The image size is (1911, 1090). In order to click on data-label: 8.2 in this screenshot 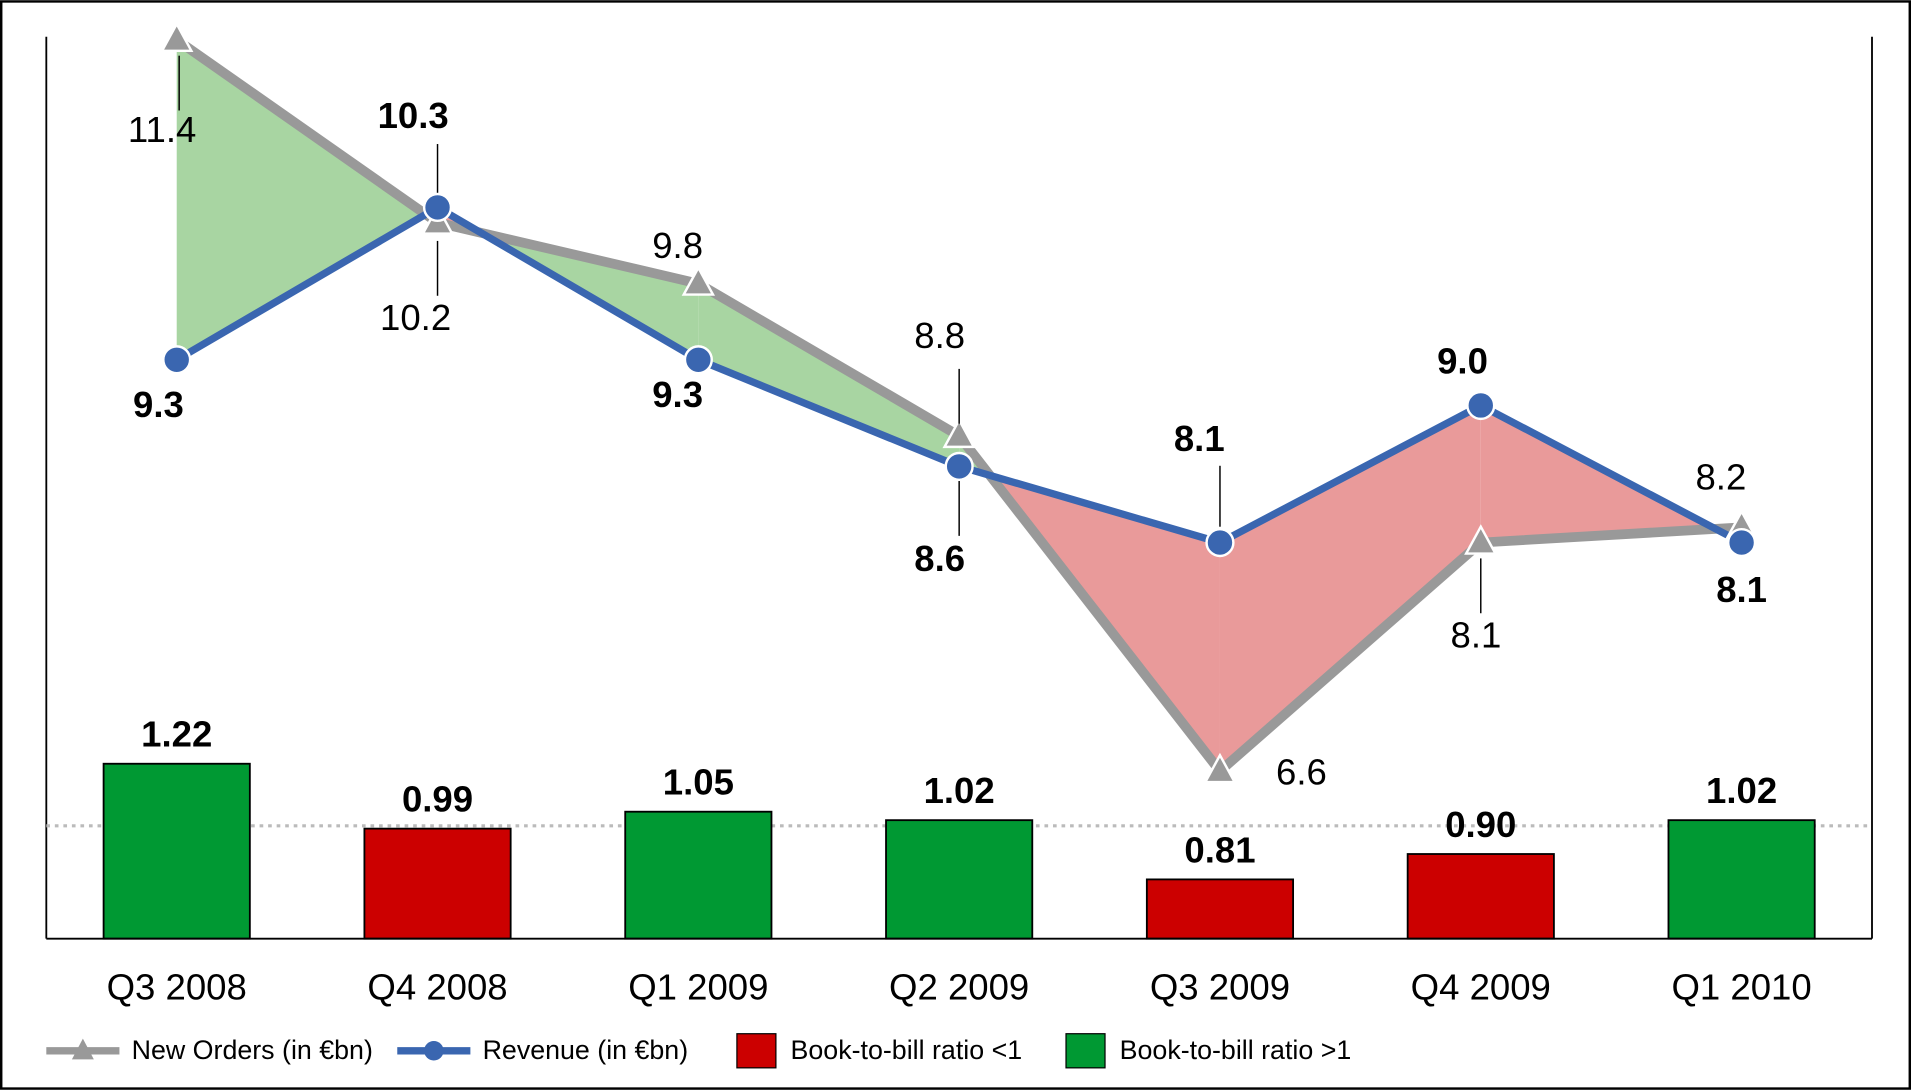, I will do `click(1720, 476)`.